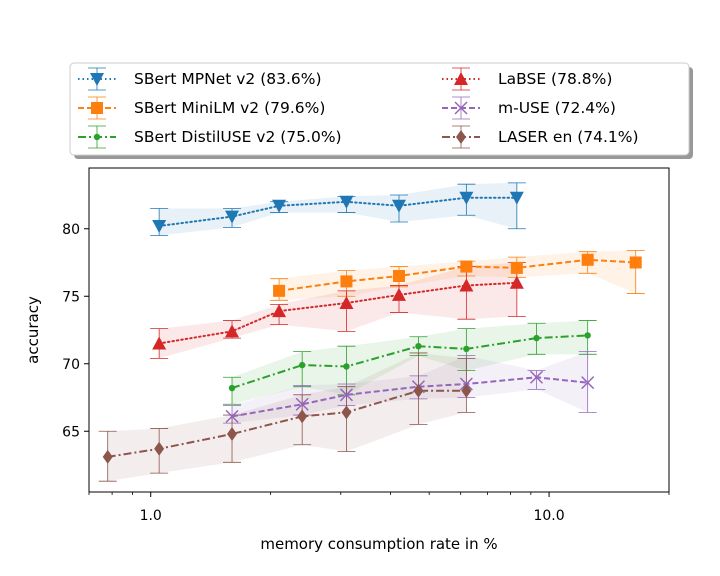 The width and height of the screenshot is (720, 576). I want to click on x-tick-label: 10.0, so click(548, 516).